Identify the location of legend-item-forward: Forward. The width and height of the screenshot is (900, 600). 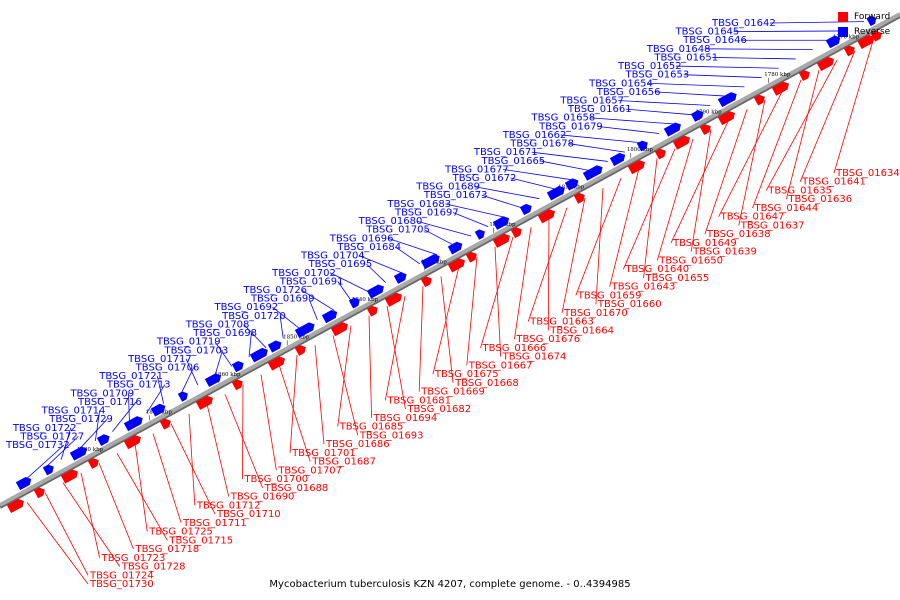
(869, 16).